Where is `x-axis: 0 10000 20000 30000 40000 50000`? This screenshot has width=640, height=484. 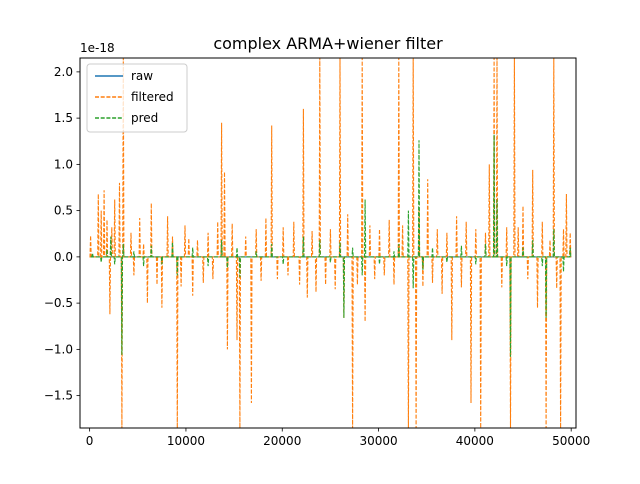
x-axis: 0 10000 20000 30000 40000 50000 is located at coordinates (338, 438).